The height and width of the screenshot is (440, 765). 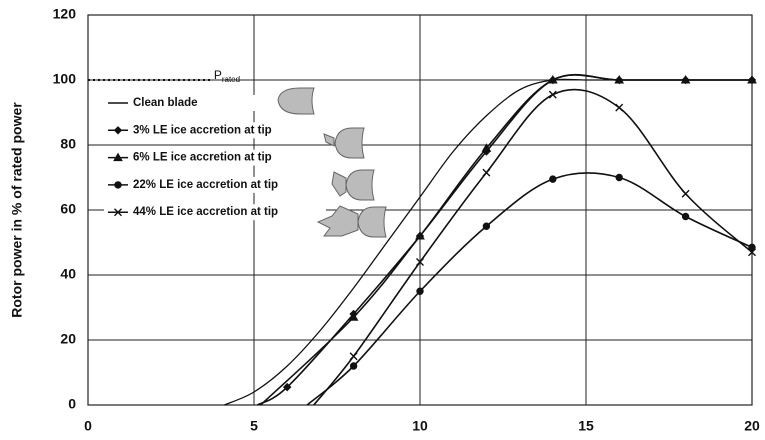 I want to click on legend-label: 44% LE ice accretion at tip, so click(x=205, y=212).